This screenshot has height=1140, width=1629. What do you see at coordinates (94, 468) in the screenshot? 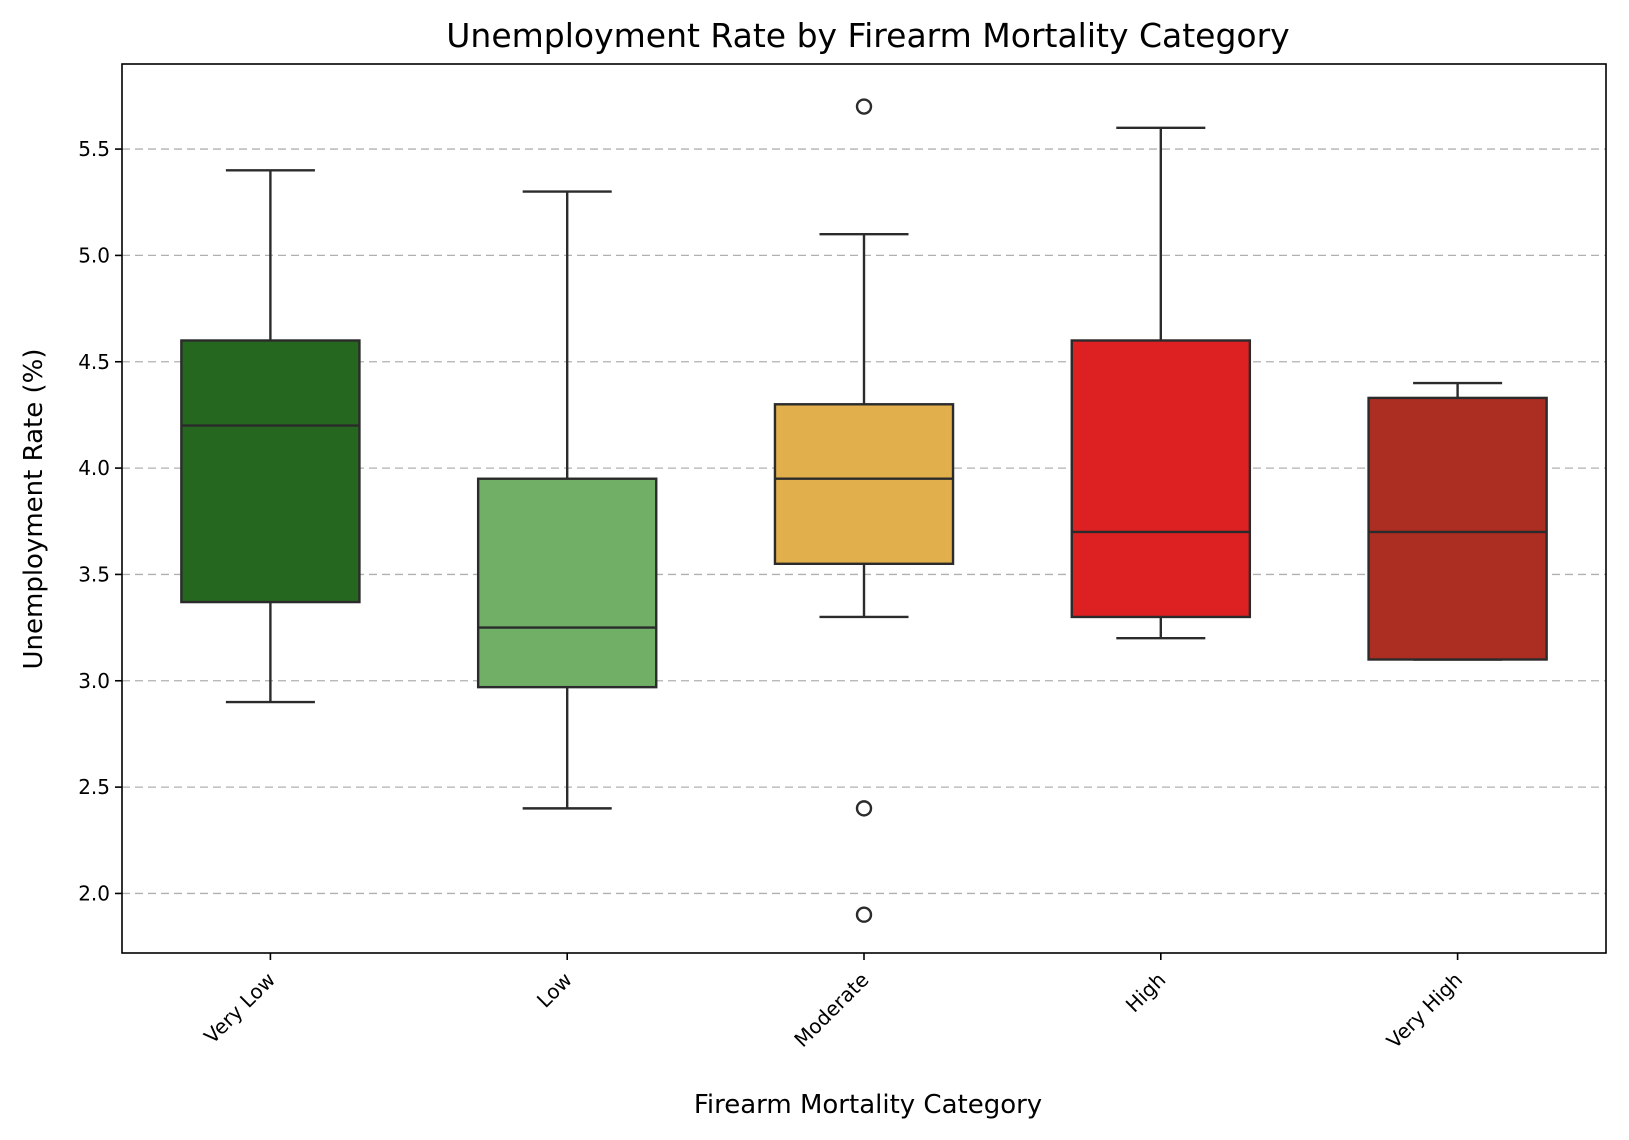
I see `y-tick-label: 4.0` at bounding box center [94, 468].